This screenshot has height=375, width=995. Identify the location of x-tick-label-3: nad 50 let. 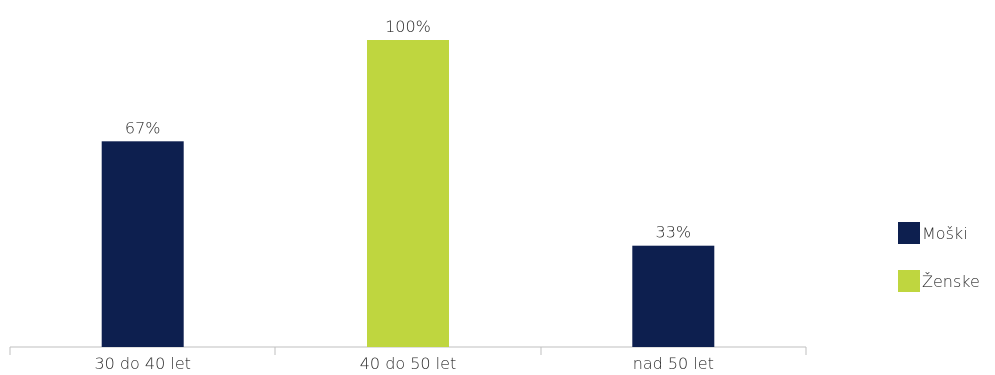
(673, 362).